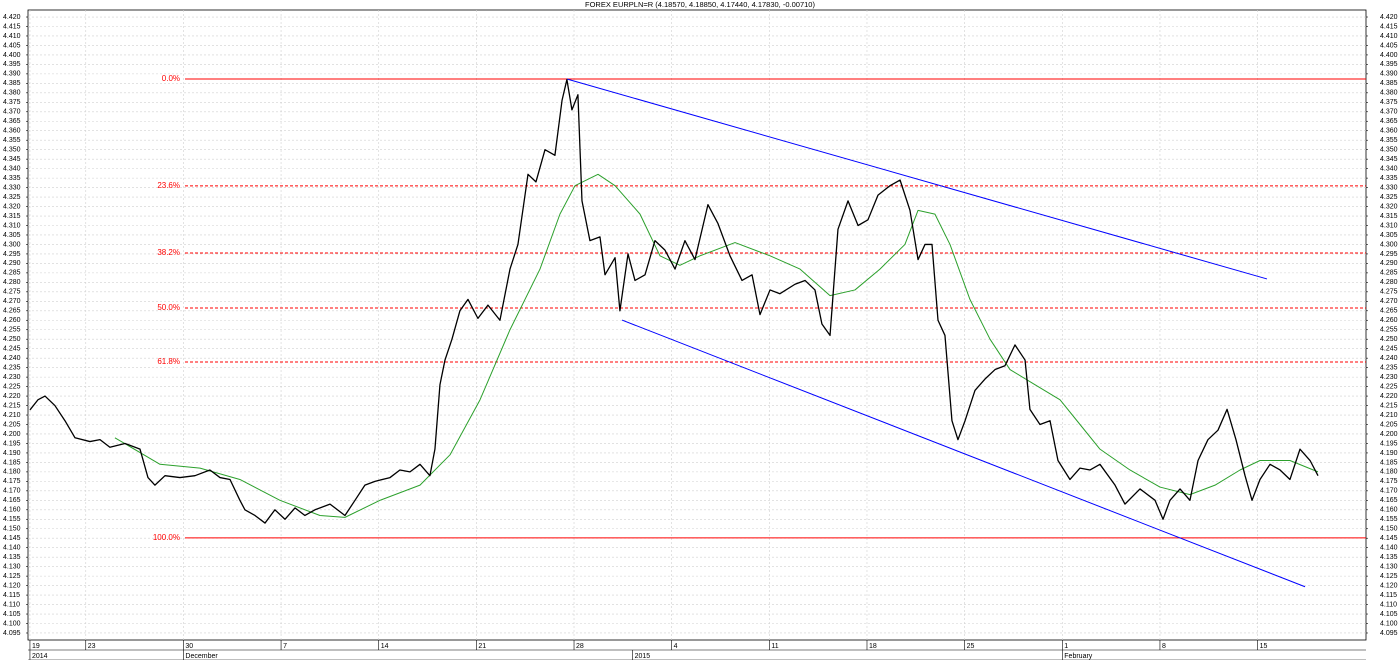  Describe the element at coordinates (12, 566) in the screenshot. I see `y-tick-label: 4.130` at that location.